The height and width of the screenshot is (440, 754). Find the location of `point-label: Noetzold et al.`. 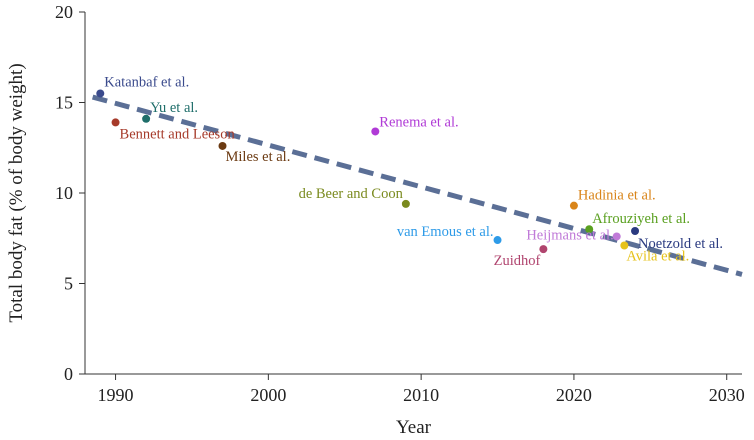

point-label: Noetzold et al. is located at coordinates (680, 244).